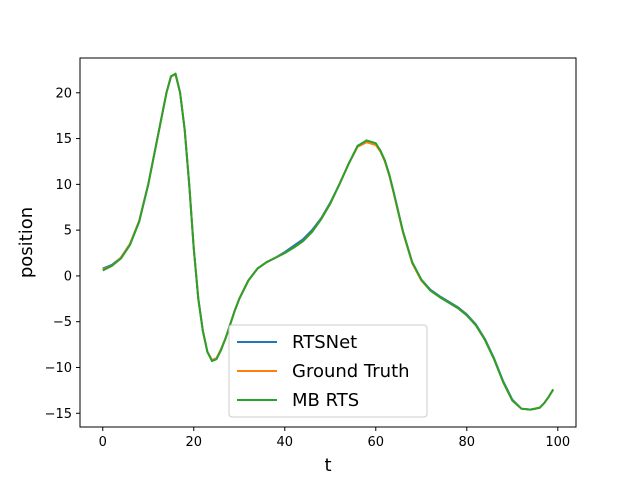 The height and width of the screenshot is (480, 640). What do you see at coordinates (68, 276) in the screenshot?
I see `y-tick-label: 0` at bounding box center [68, 276].